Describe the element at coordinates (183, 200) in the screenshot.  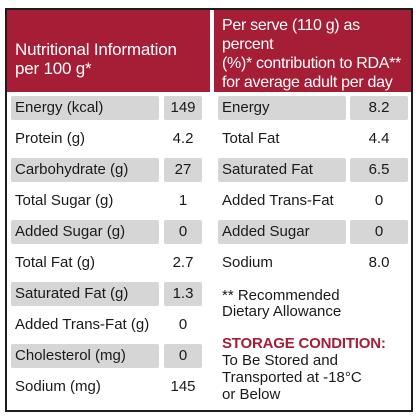
I see `nutrient-value: 1` at that location.